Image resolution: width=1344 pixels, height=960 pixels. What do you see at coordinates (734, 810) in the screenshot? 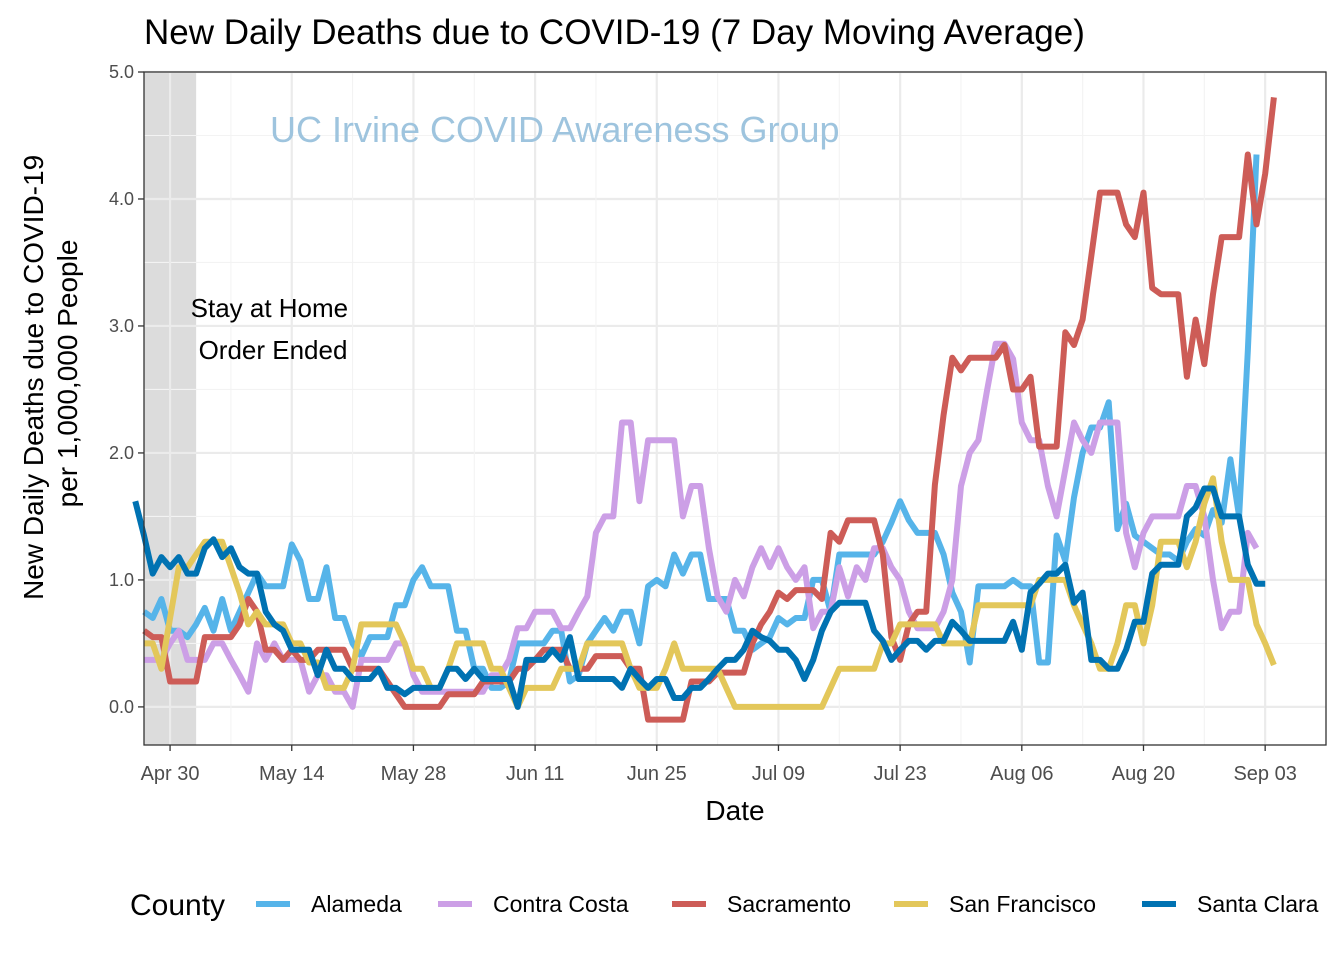
I see `x-axis-title: Date` at bounding box center [734, 810].